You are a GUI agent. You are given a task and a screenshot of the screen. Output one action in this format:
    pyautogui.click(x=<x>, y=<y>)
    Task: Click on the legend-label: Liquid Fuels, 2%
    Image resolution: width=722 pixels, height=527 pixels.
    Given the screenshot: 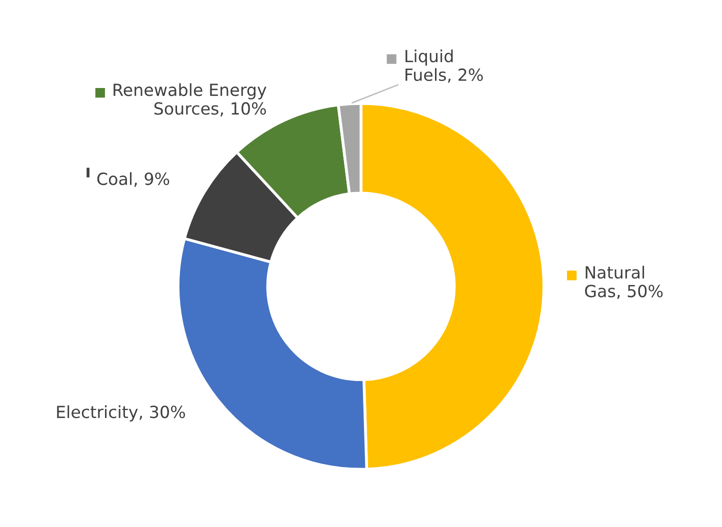 What is the action you would take?
    pyautogui.click(x=444, y=66)
    